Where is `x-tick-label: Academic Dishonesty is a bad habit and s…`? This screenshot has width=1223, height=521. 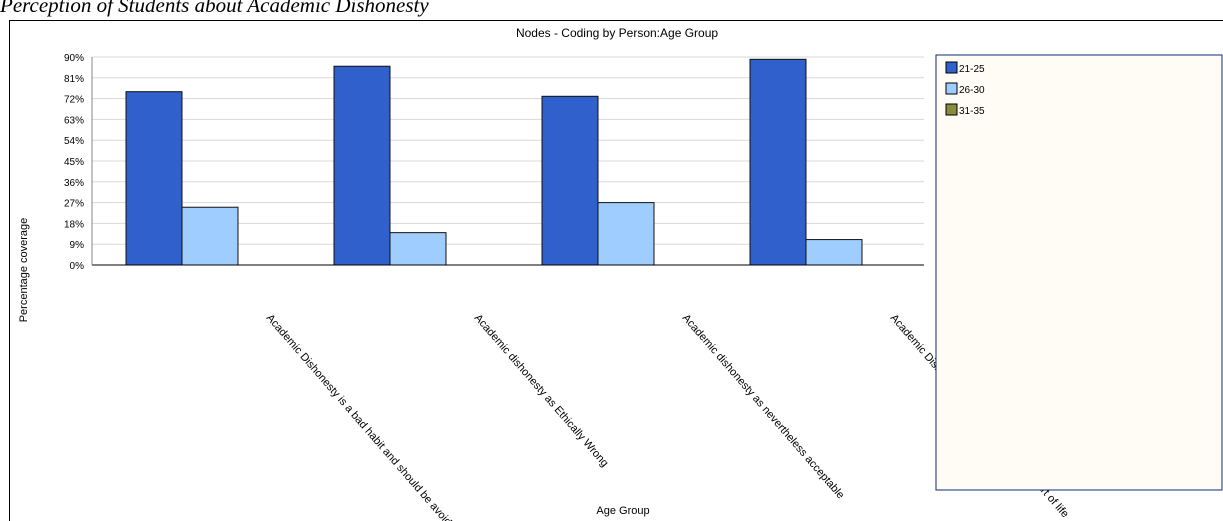 x-tick-label: Academic Dishonesty is a bad habit and s… is located at coordinates (363, 416).